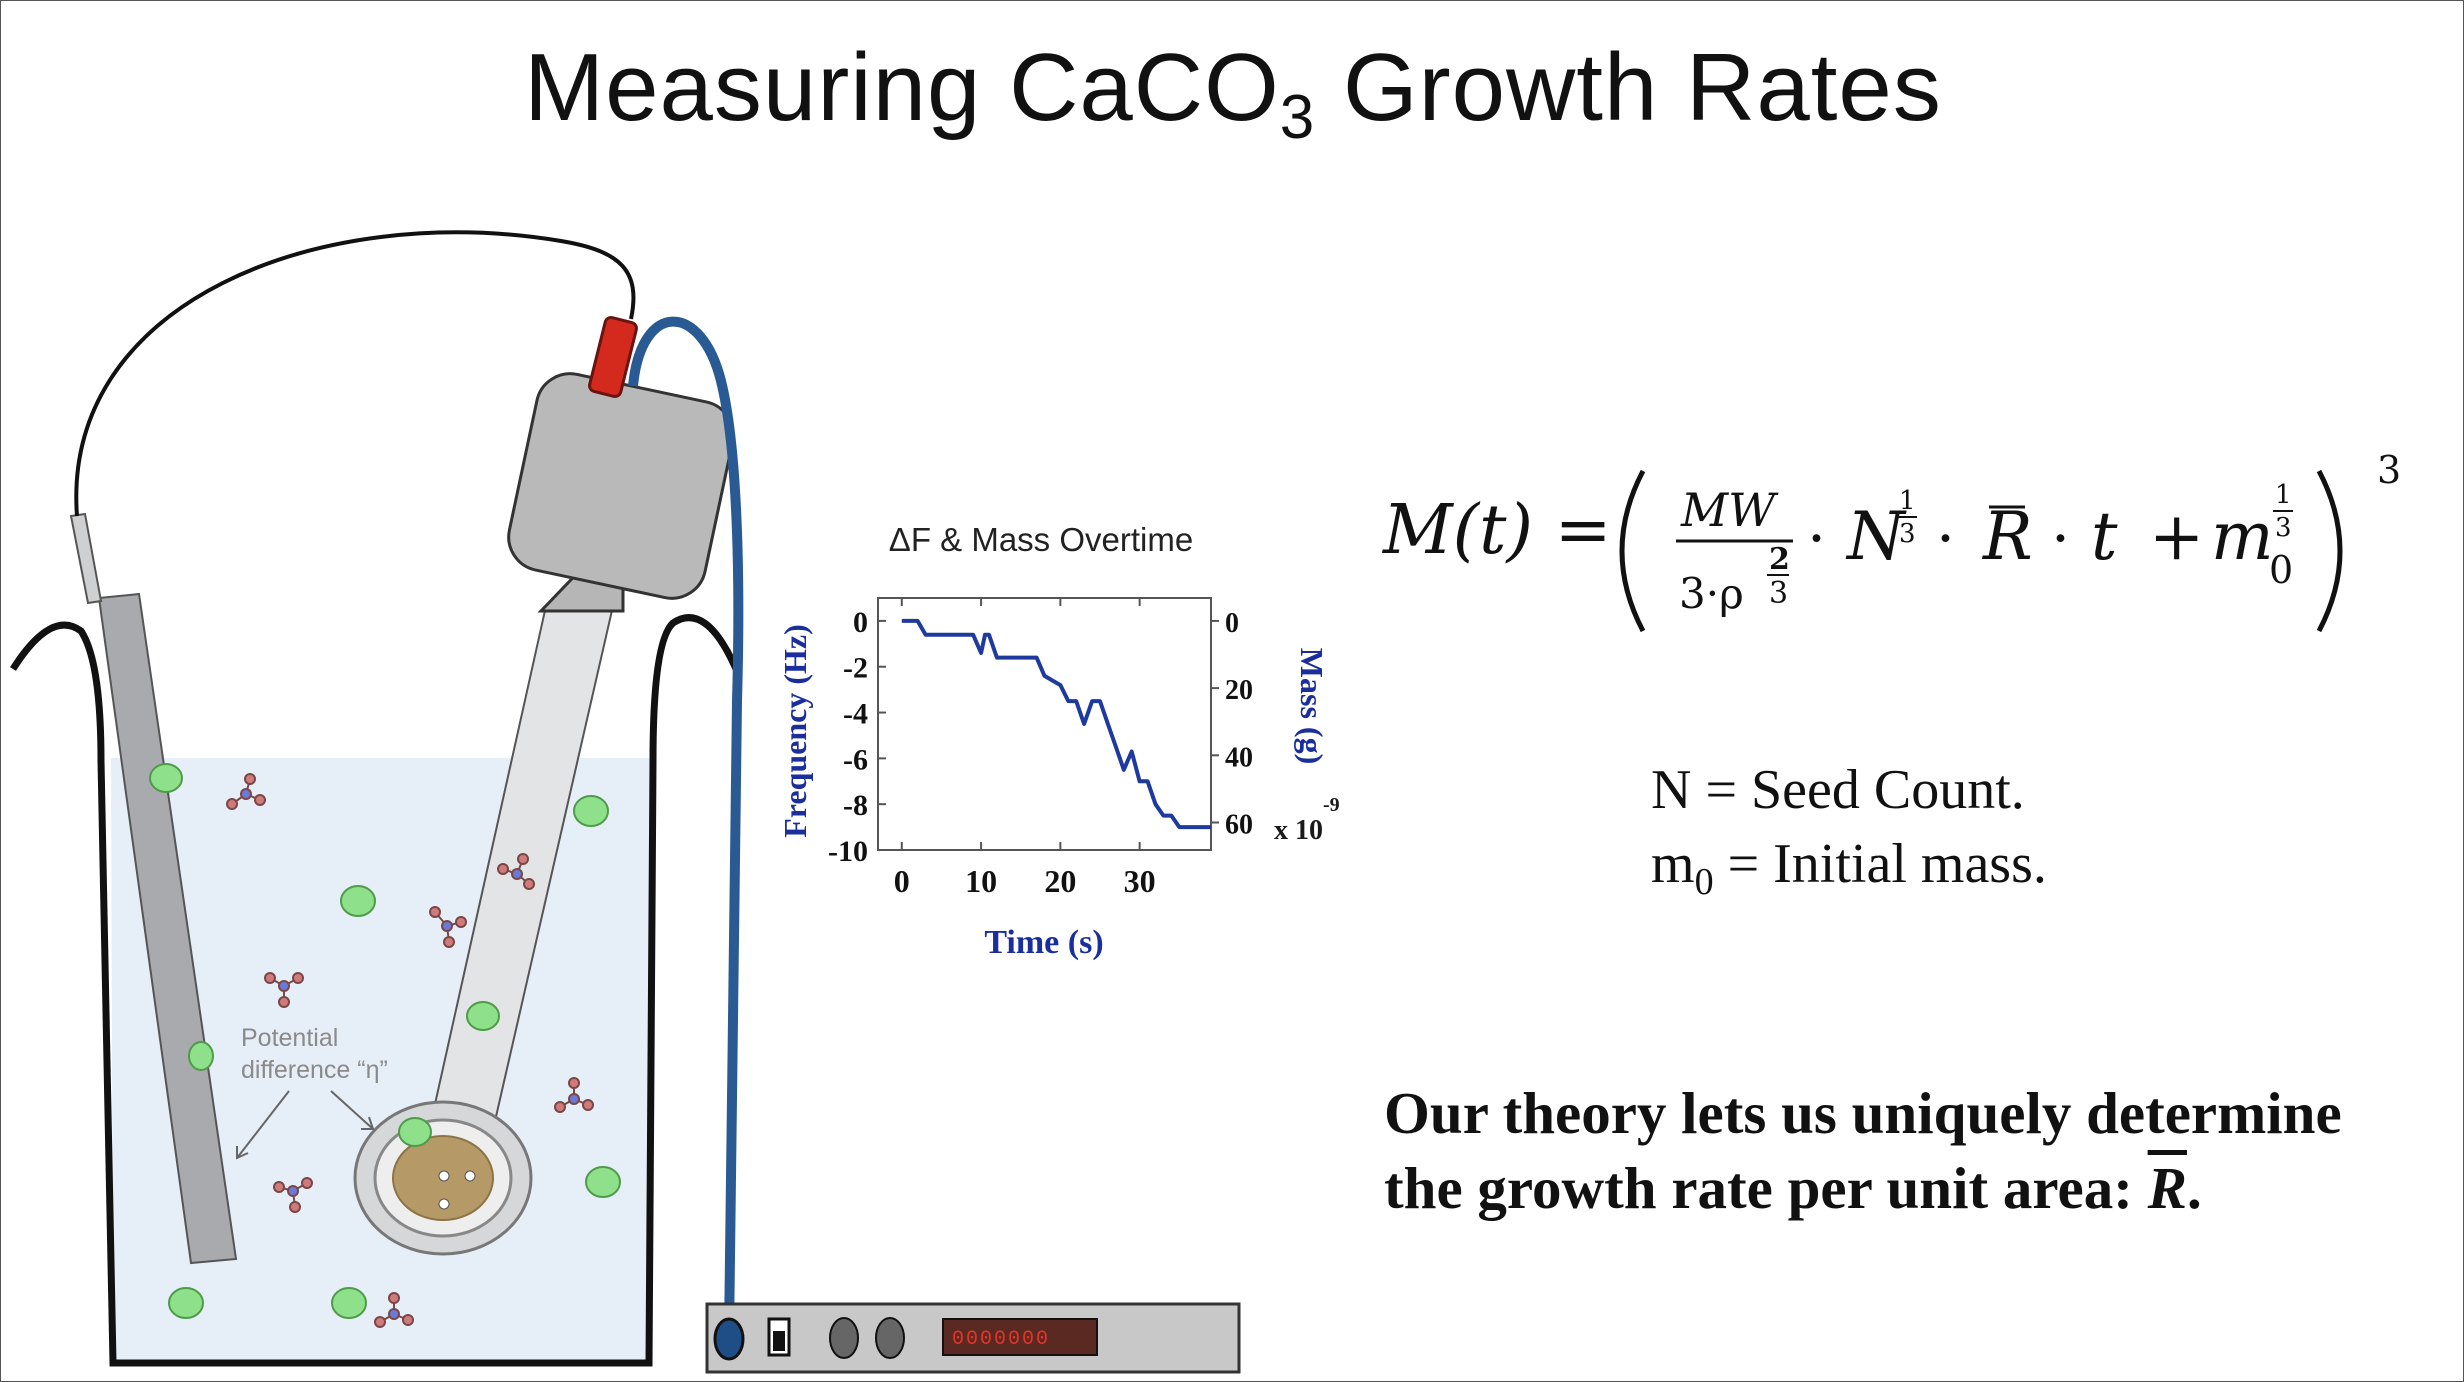  What do you see at coordinates (1056, 724) in the screenshot?
I see `series-line-frequency` at bounding box center [1056, 724].